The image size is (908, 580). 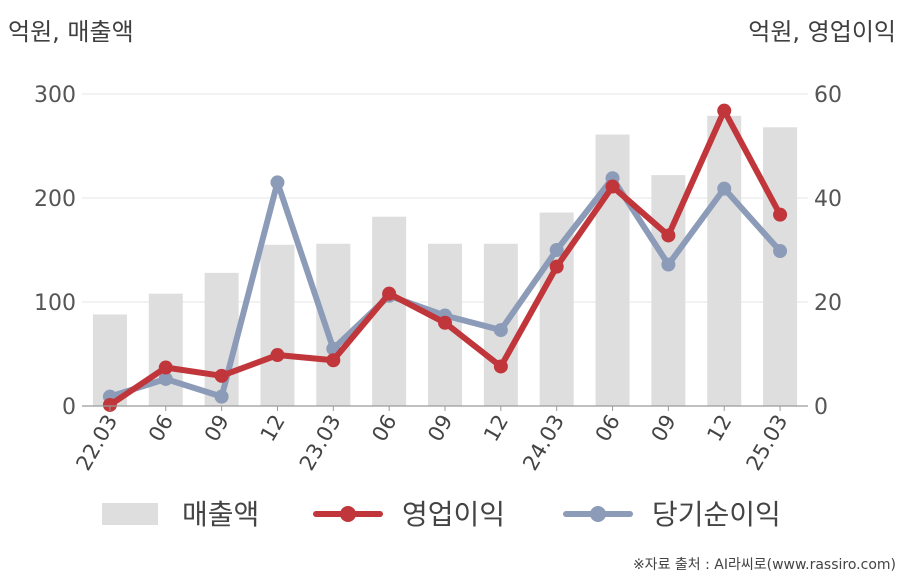 I want to click on left-tick-label: 200, so click(x=55, y=199).